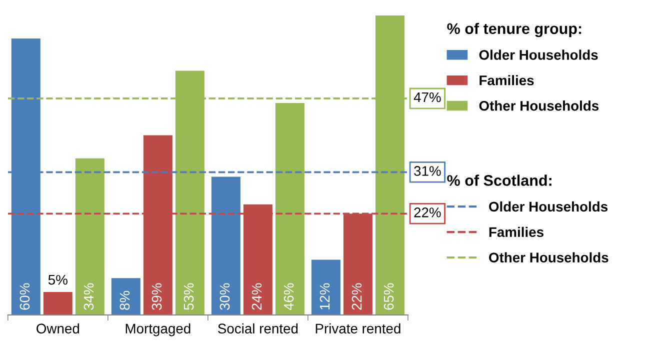 This screenshot has height=345, width=658. What do you see at coordinates (157, 296) in the screenshot?
I see `data-label: 39%` at bounding box center [157, 296].